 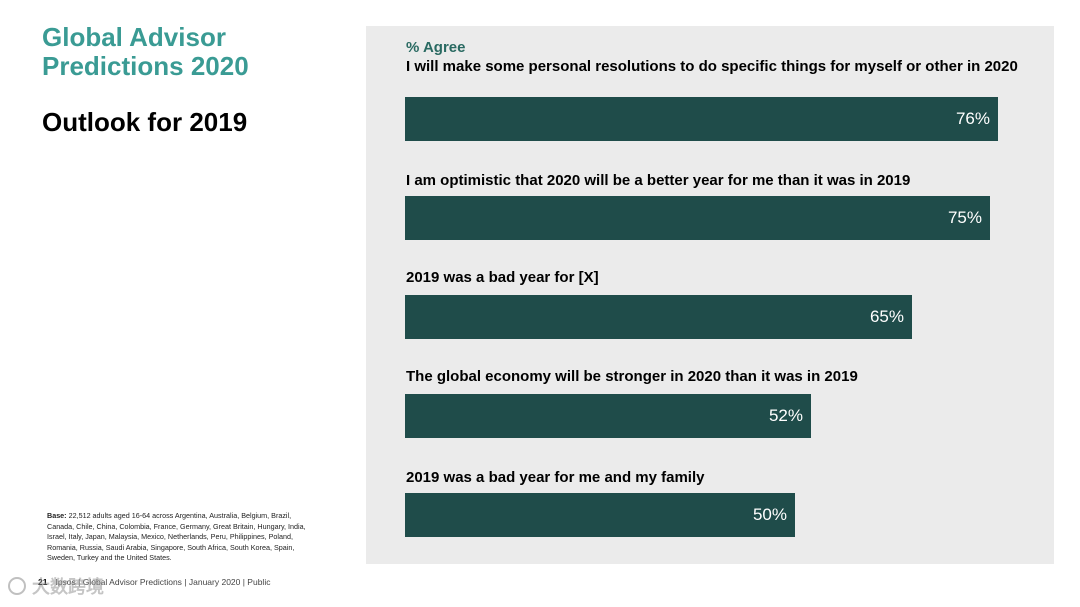 I want to click on series-label: % Agree, so click(x=436, y=47).